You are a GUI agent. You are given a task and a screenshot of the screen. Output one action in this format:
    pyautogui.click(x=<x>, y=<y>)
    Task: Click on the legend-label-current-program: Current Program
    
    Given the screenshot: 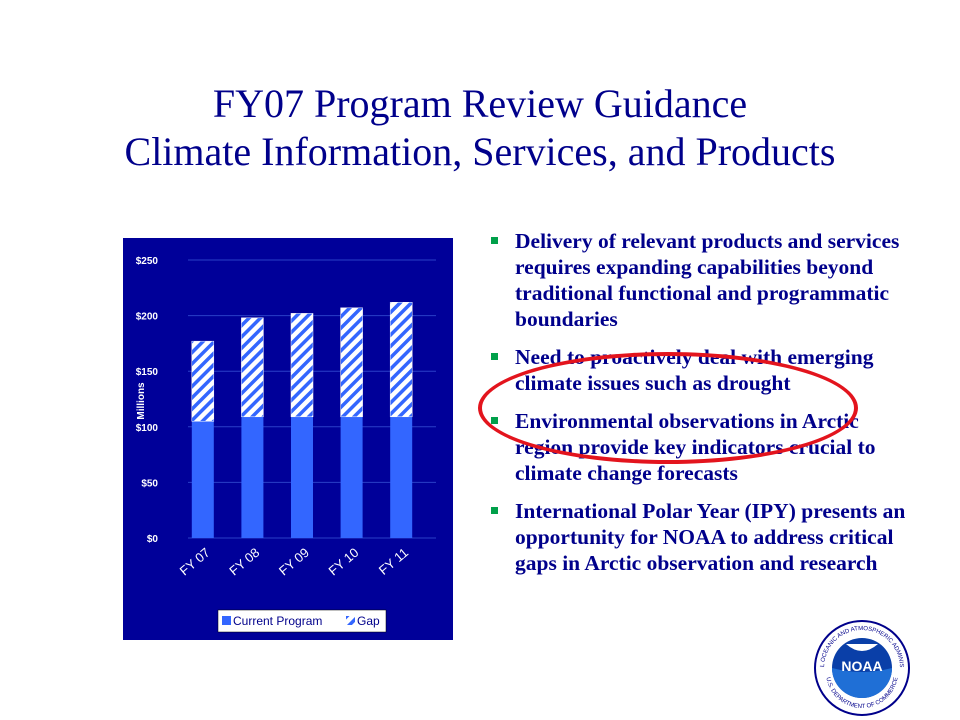 What is the action you would take?
    pyautogui.click(x=277, y=621)
    